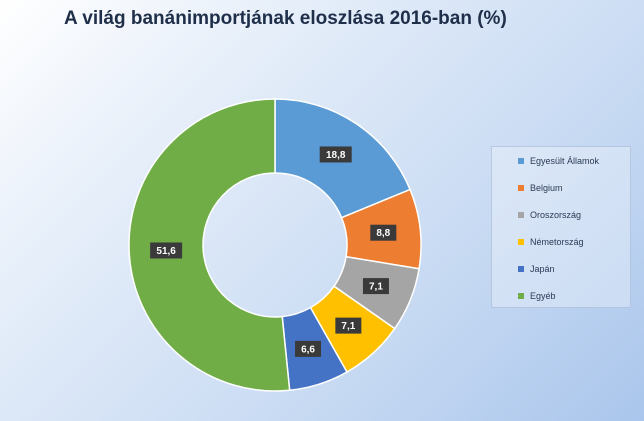 This screenshot has height=421, width=644. I want to click on legend-item-belgium: Belgium, so click(540, 188).